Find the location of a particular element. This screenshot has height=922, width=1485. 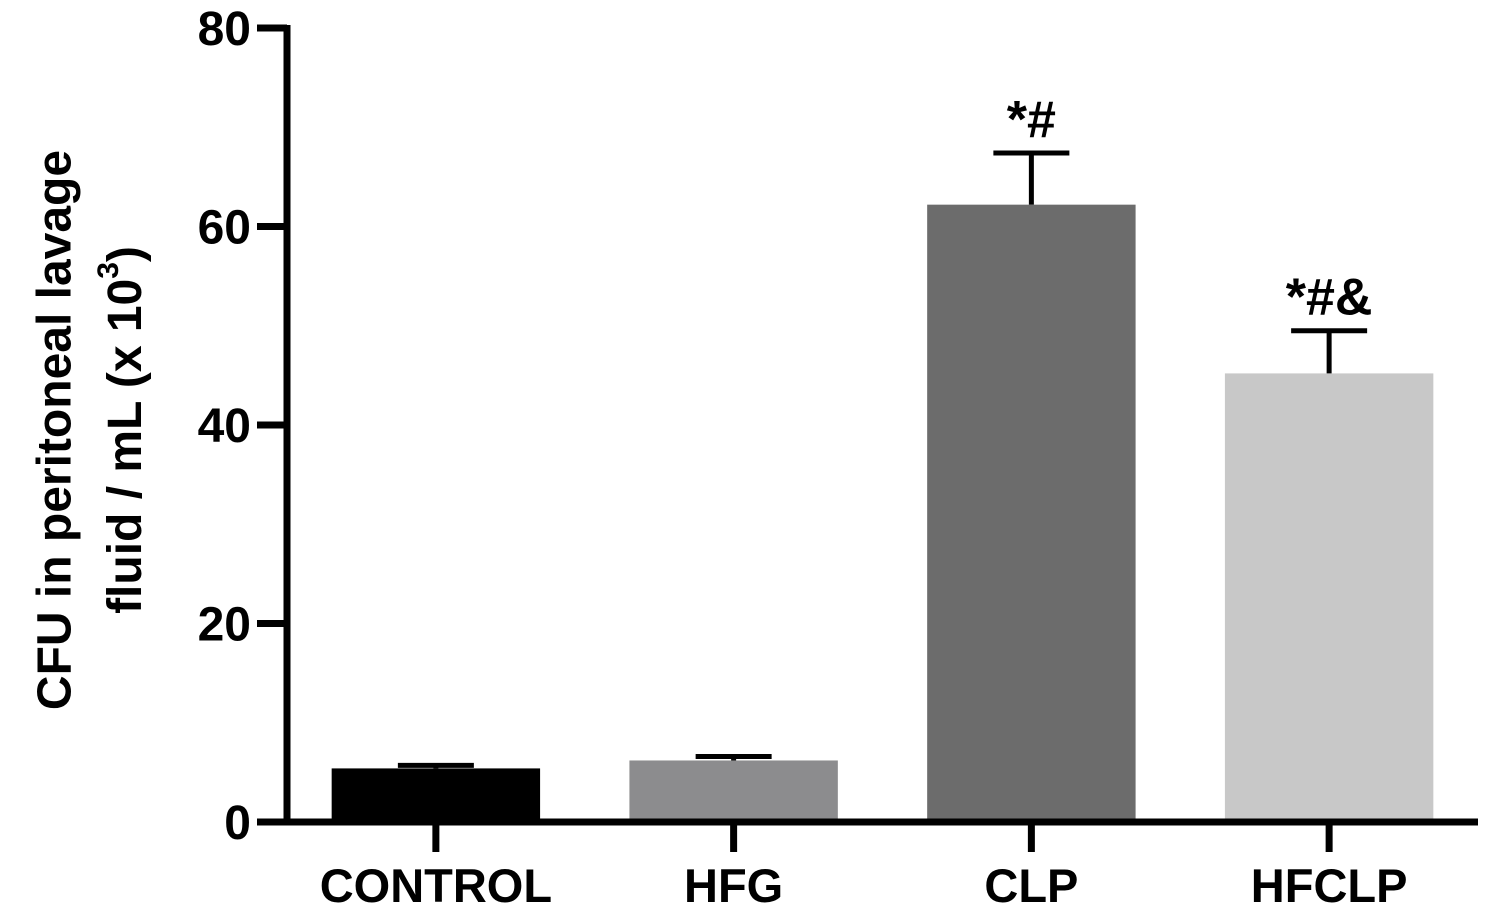

significance-label: *# is located at coordinates (1031, 120).